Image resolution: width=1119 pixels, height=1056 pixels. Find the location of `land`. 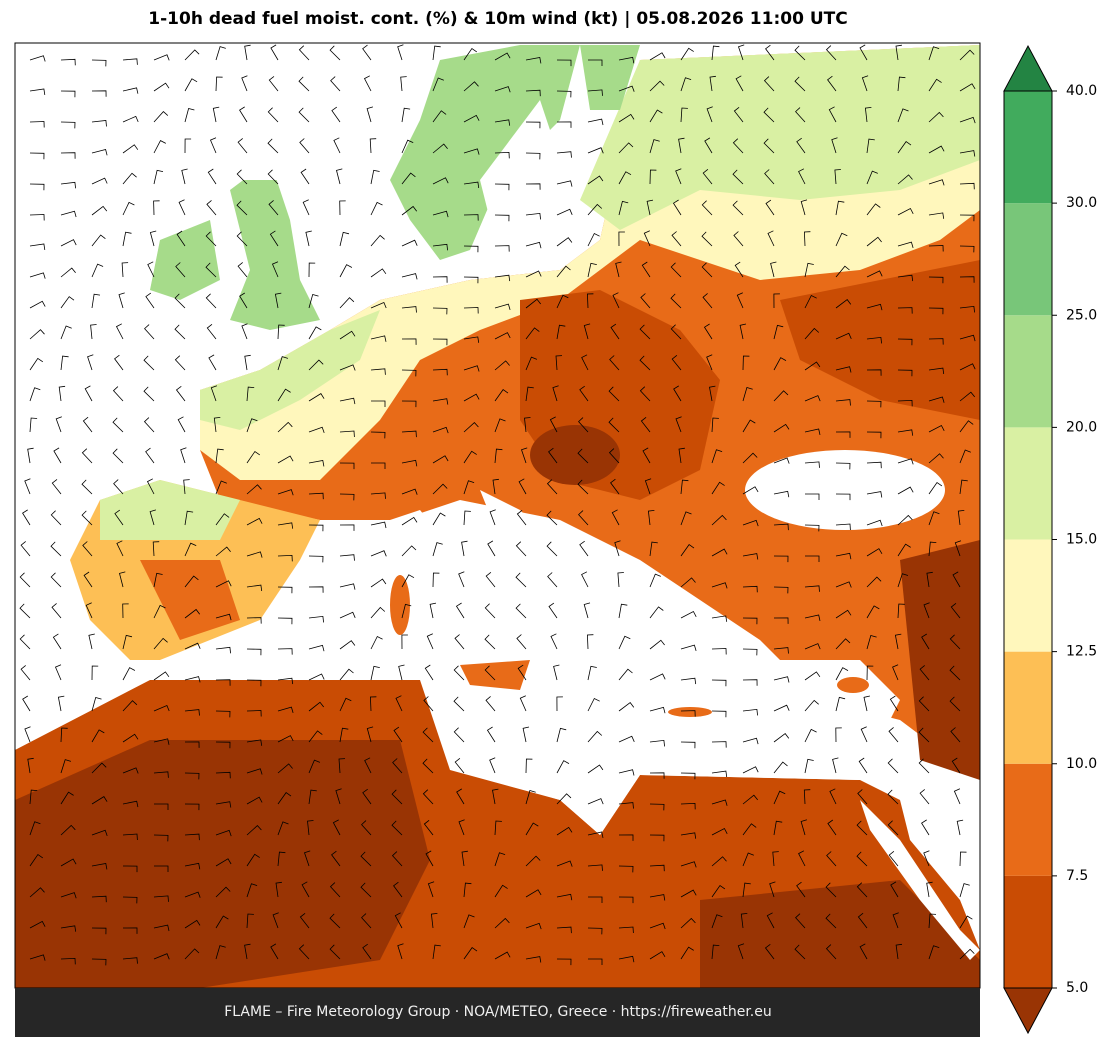

land is located at coordinates (275, 245).